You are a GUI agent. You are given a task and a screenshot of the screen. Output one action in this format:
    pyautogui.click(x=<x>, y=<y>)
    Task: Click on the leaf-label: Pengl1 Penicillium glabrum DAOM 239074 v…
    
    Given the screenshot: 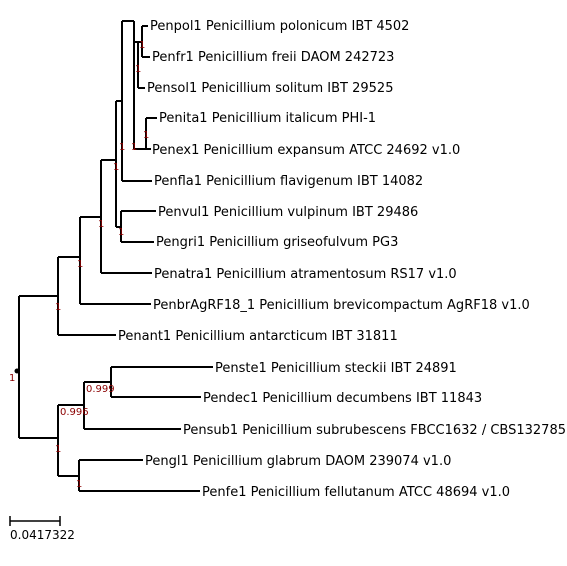 What is the action you would take?
    pyautogui.click(x=298, y=461)
    